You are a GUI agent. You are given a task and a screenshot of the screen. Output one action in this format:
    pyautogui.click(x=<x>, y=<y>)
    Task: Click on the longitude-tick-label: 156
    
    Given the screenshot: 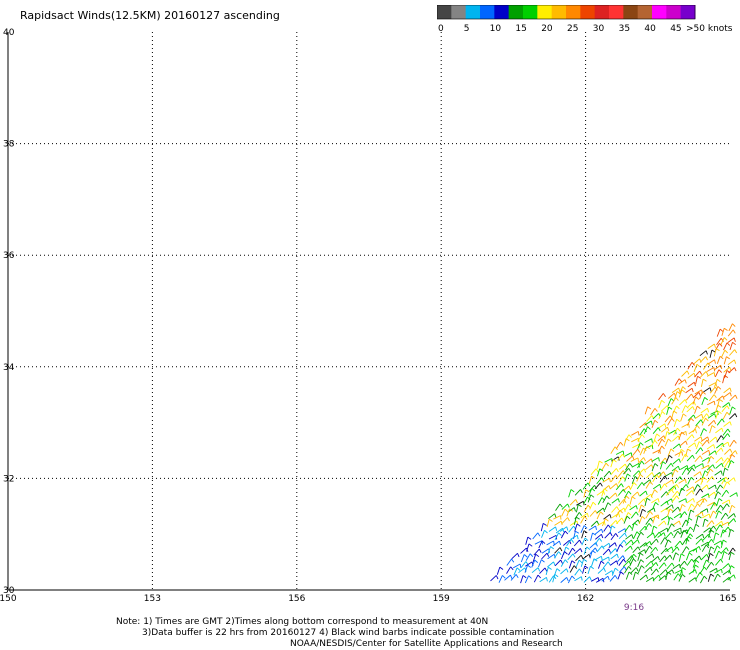 What is the action you would take?
    pyautogui.click(x=296, y=599)
    